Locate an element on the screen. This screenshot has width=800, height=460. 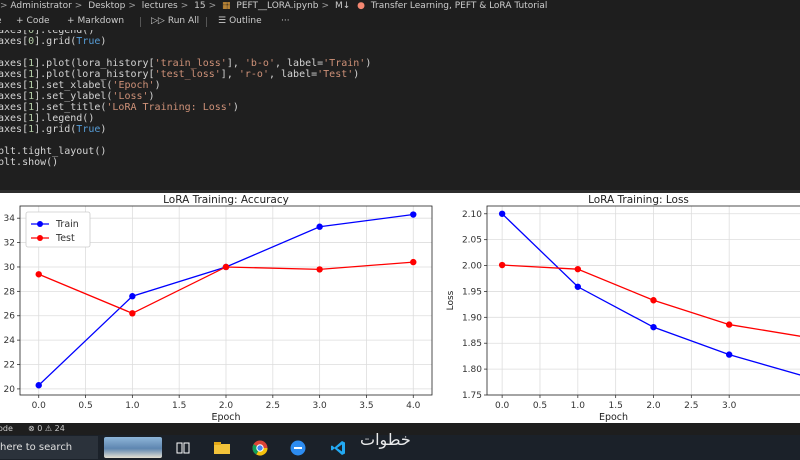
y-tick-label: 28 is located at coordinates (10, 292).